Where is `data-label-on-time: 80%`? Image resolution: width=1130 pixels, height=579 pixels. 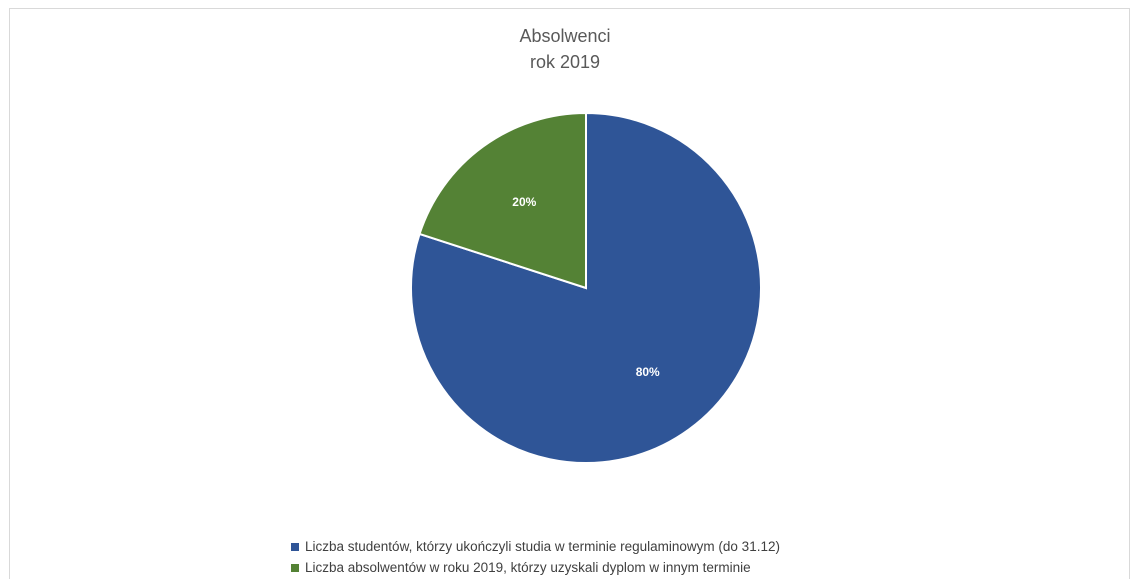 data-label-on-time: 80% is located at coordinates (648, 372).